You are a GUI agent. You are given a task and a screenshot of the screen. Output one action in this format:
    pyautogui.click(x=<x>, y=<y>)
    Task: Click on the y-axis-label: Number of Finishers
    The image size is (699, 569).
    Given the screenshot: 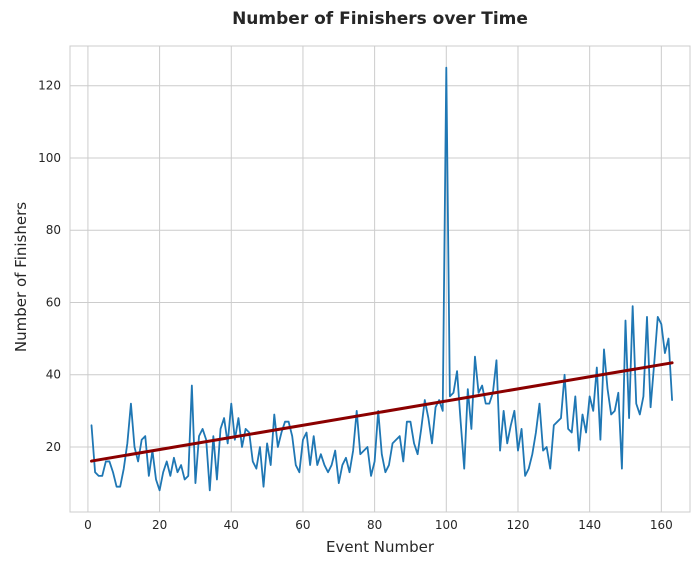 What is the action you would take?
    pyautogui.click(x=21, y=277)
    